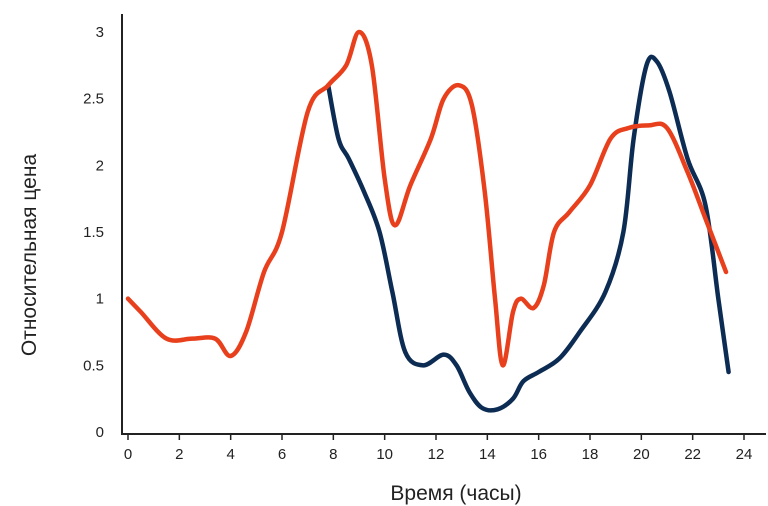 The image size is (768, 506). Describe the element at coordinates (692, 454) in the screenshot. I see `x-tick-label: 22` at that location.